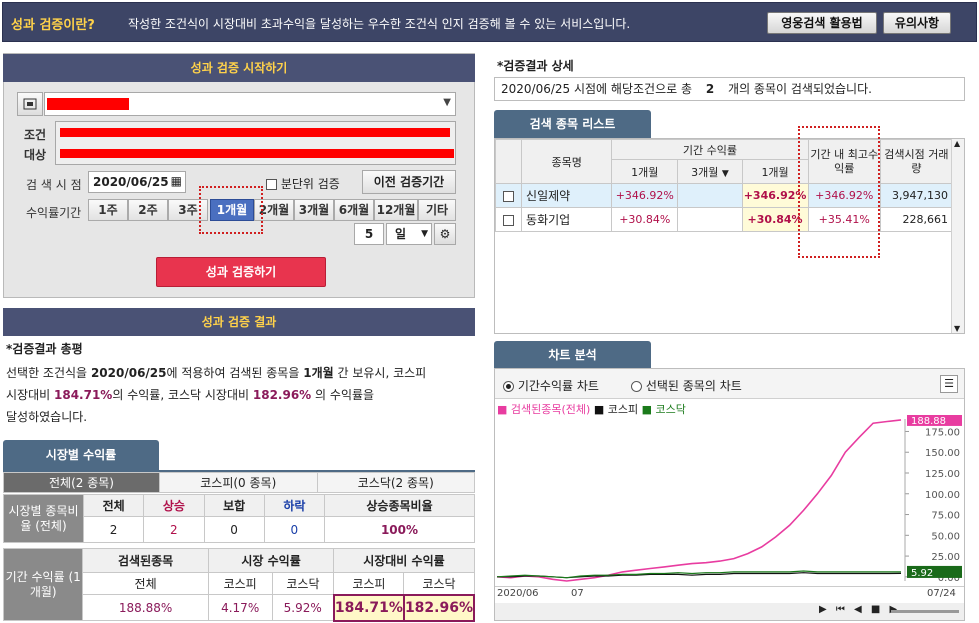  I want to click on sub-header-excess-kospi: 코스피, so click(369, 583).